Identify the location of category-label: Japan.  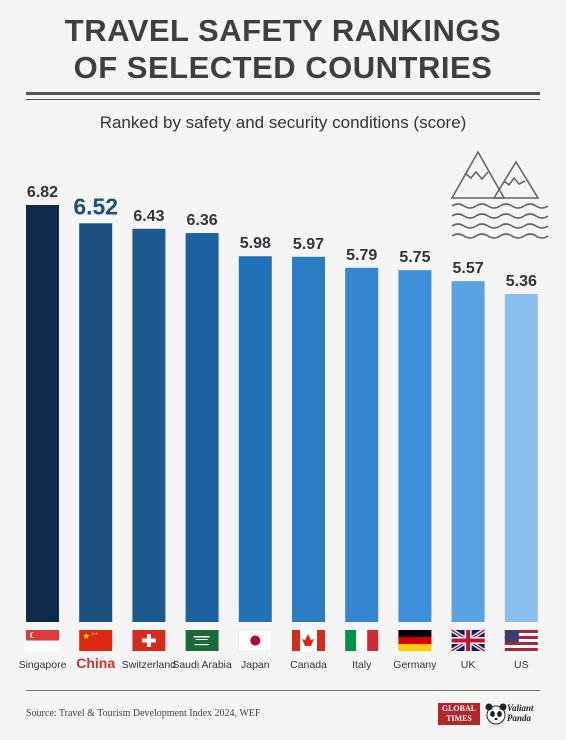
(255, 665).